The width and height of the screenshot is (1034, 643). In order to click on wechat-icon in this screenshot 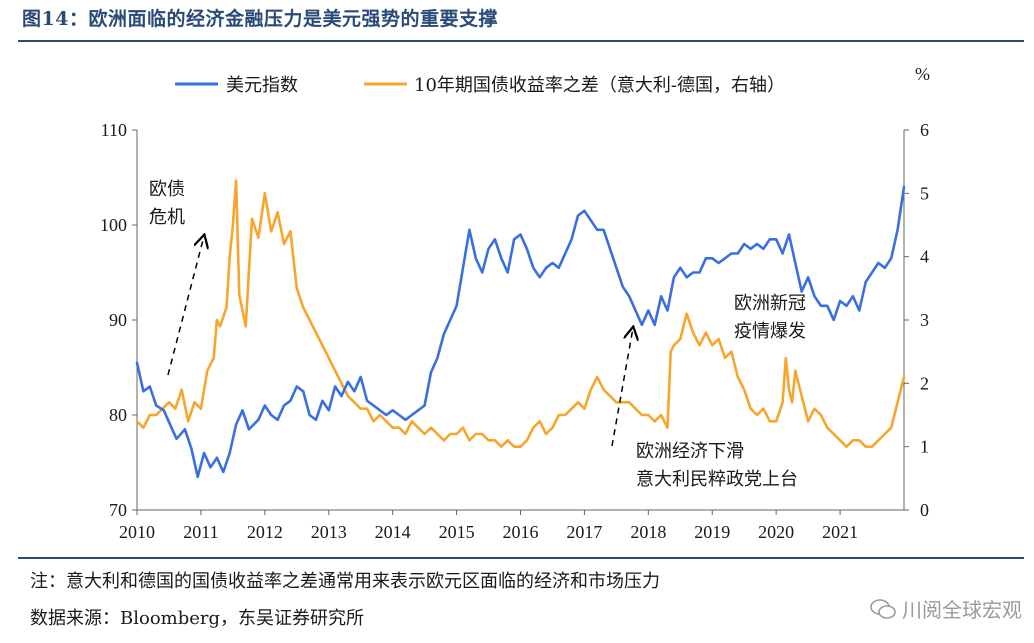, I will do `click(883, 608)`.